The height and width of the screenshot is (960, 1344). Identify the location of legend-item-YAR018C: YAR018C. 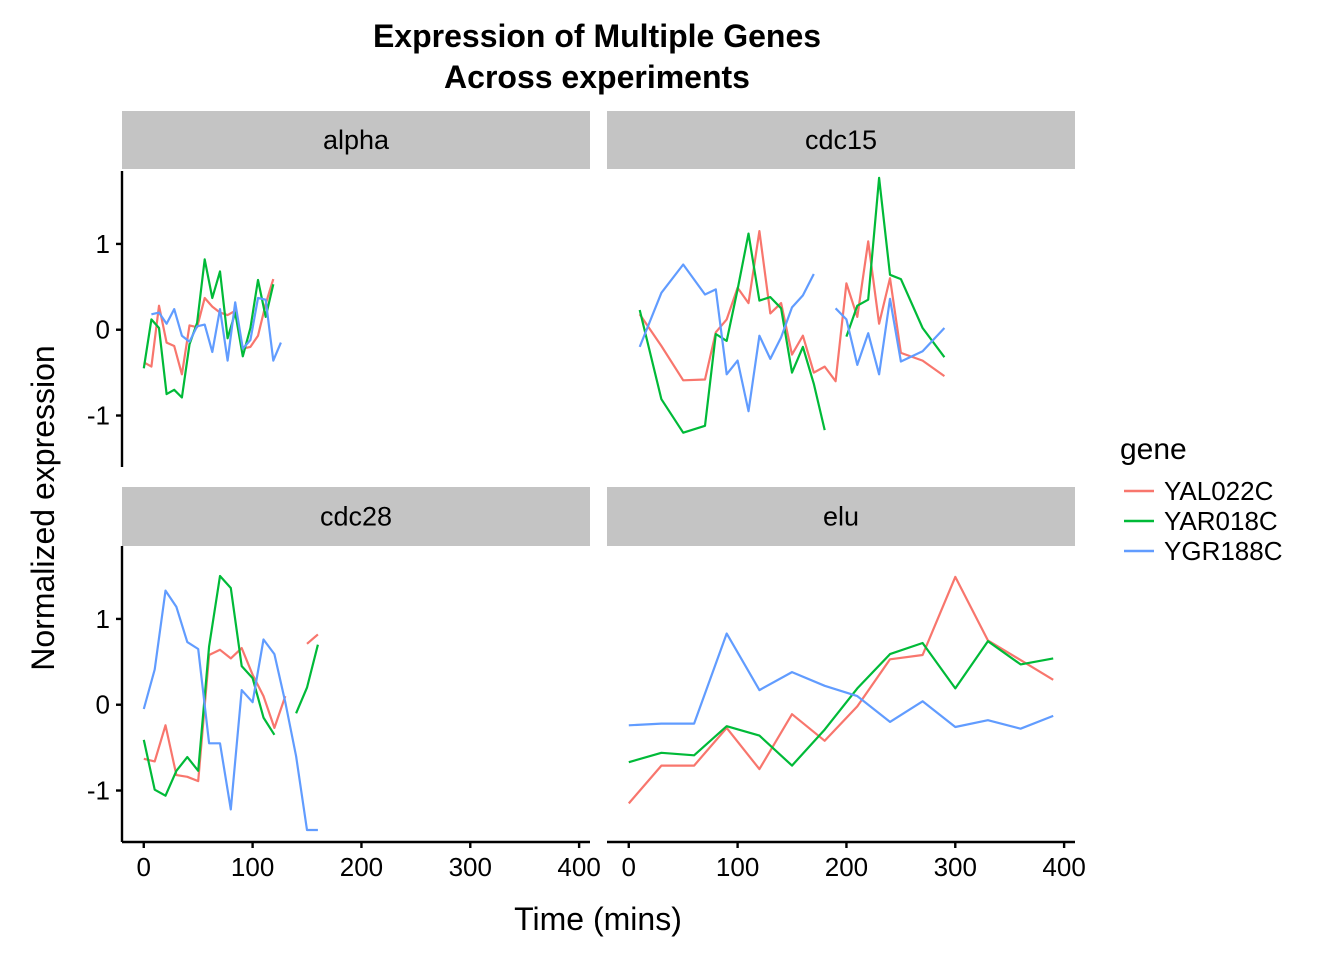
(1201, 521).